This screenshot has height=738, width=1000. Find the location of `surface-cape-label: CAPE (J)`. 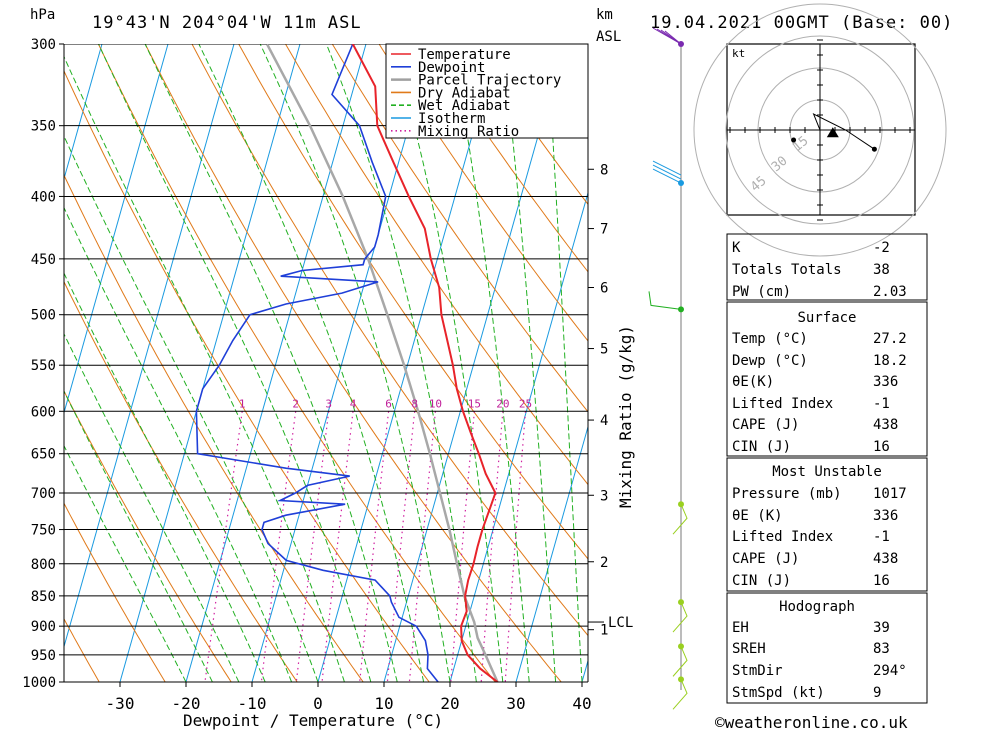

surface-cape-label: CAPE (J) is located at coordinates (765, 425).